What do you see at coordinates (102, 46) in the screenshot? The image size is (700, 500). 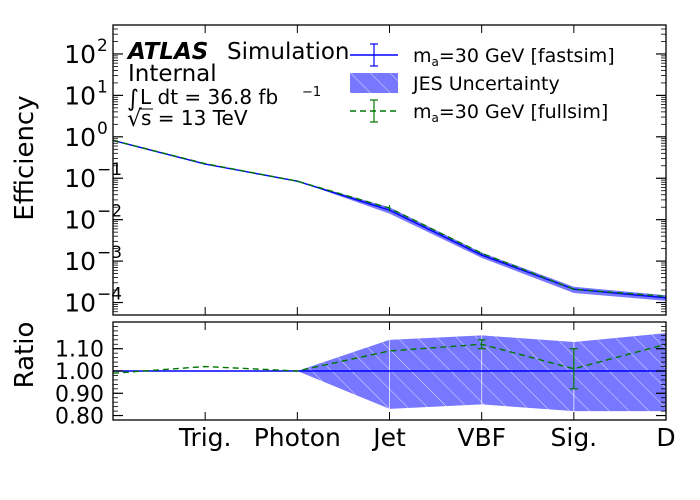 I see `main-y-tick-exponent: 2` at bounding box center [102, 46].